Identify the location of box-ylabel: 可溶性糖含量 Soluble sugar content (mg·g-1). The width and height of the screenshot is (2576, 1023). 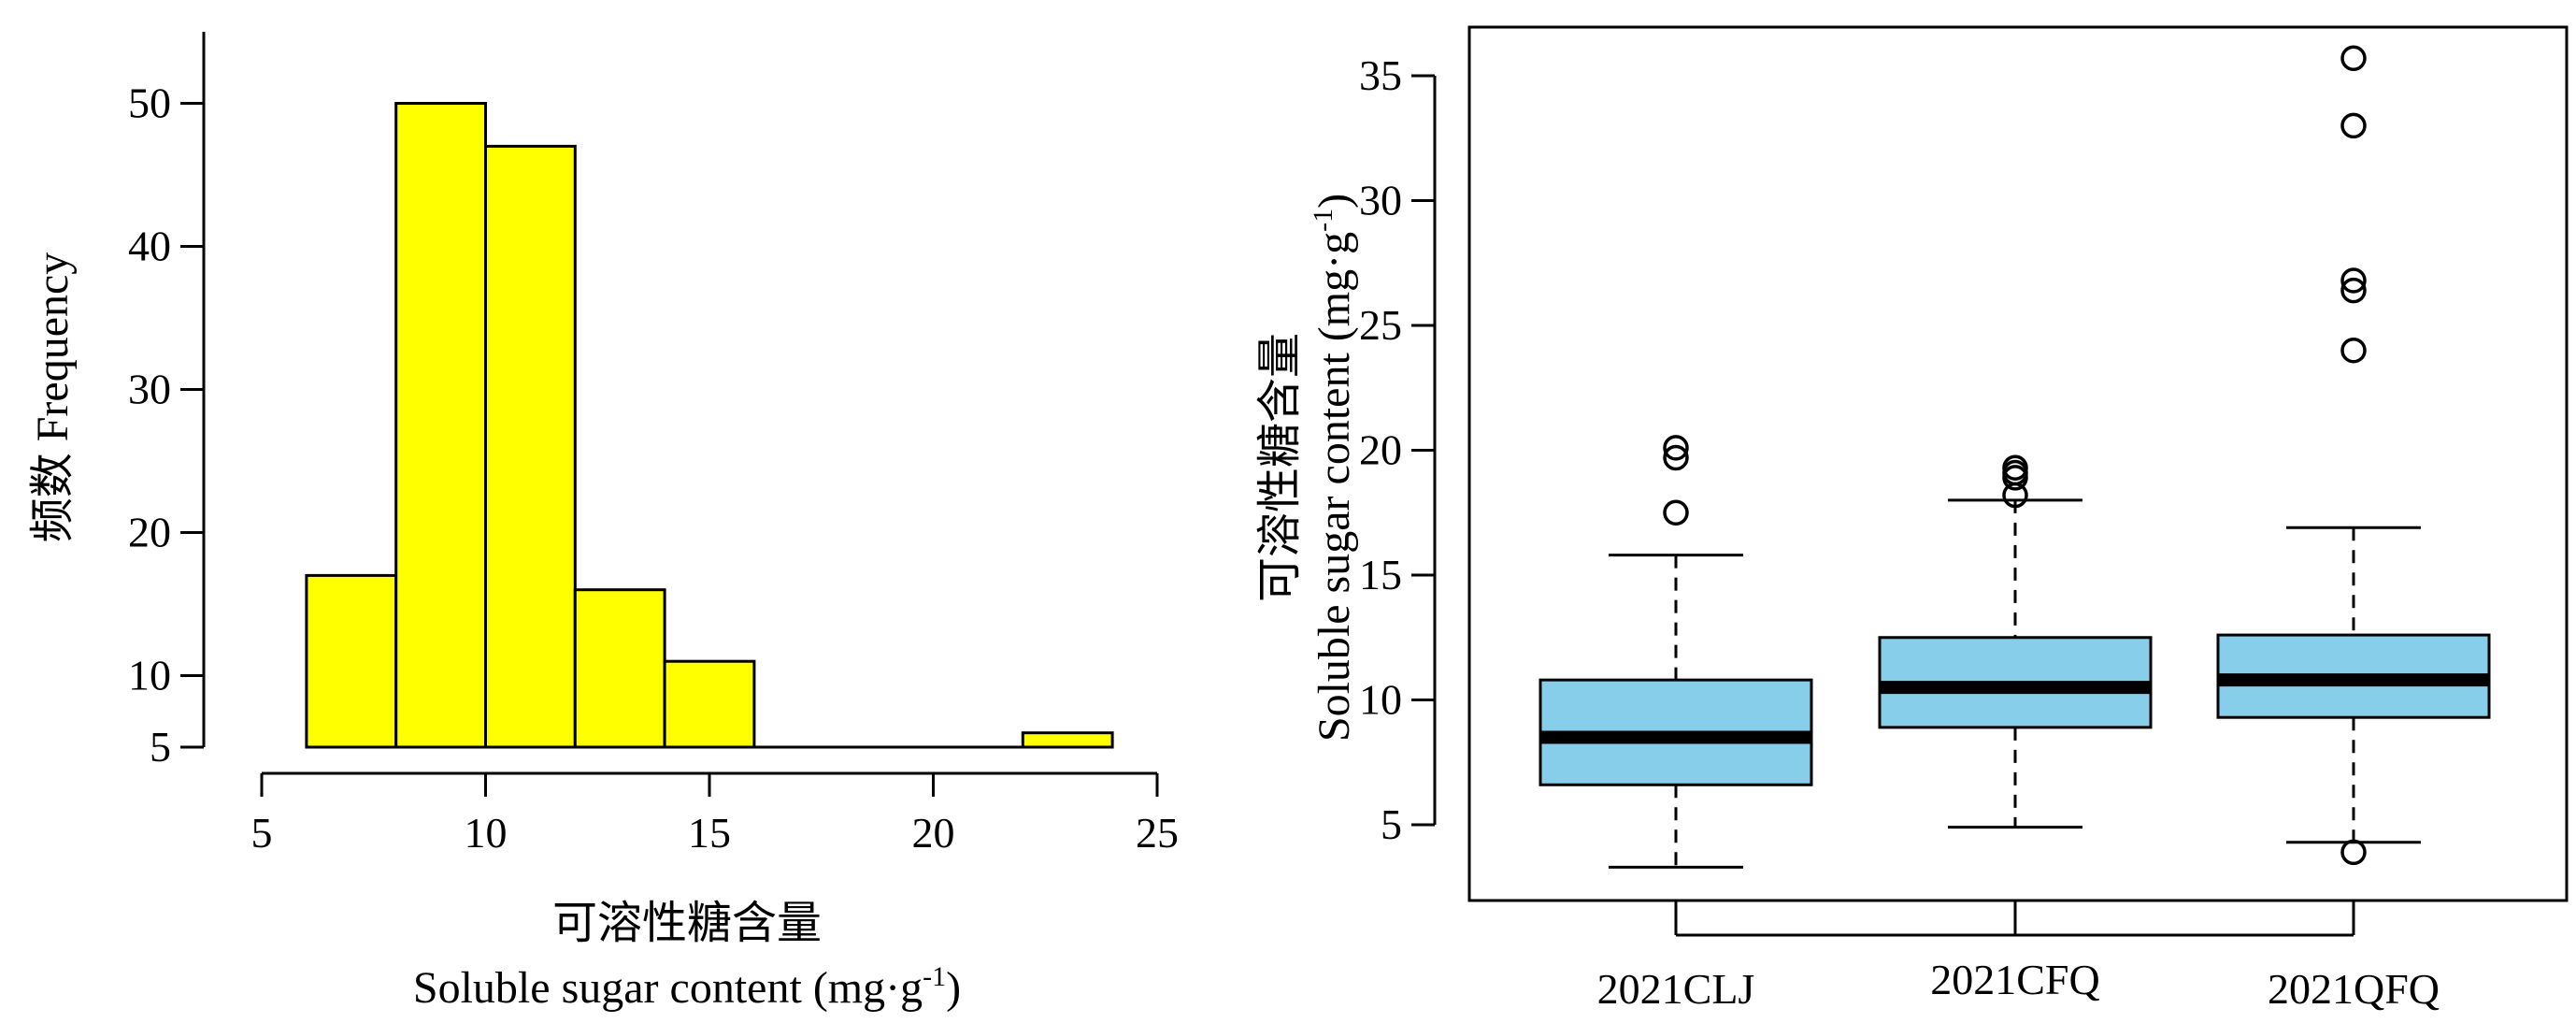
(1307, 468).